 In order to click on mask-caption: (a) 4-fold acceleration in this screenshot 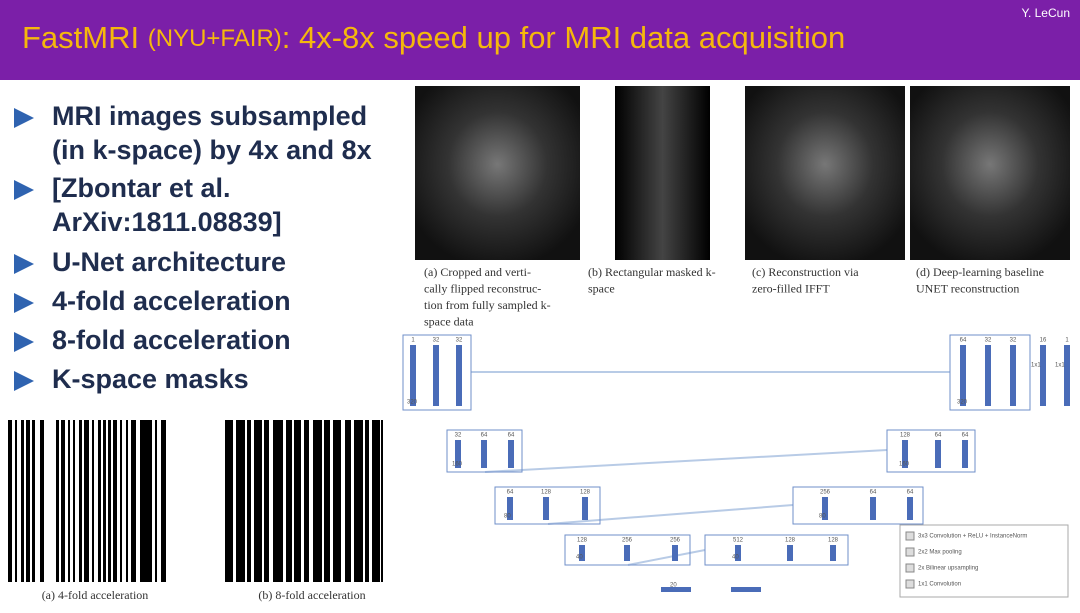, I will do `click(95, 595)`.